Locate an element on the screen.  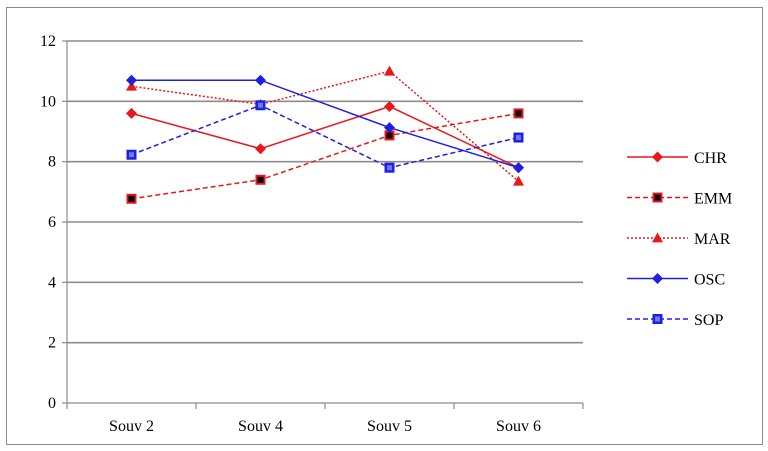
legend-marker-osc is located at coordinates (657, 278).